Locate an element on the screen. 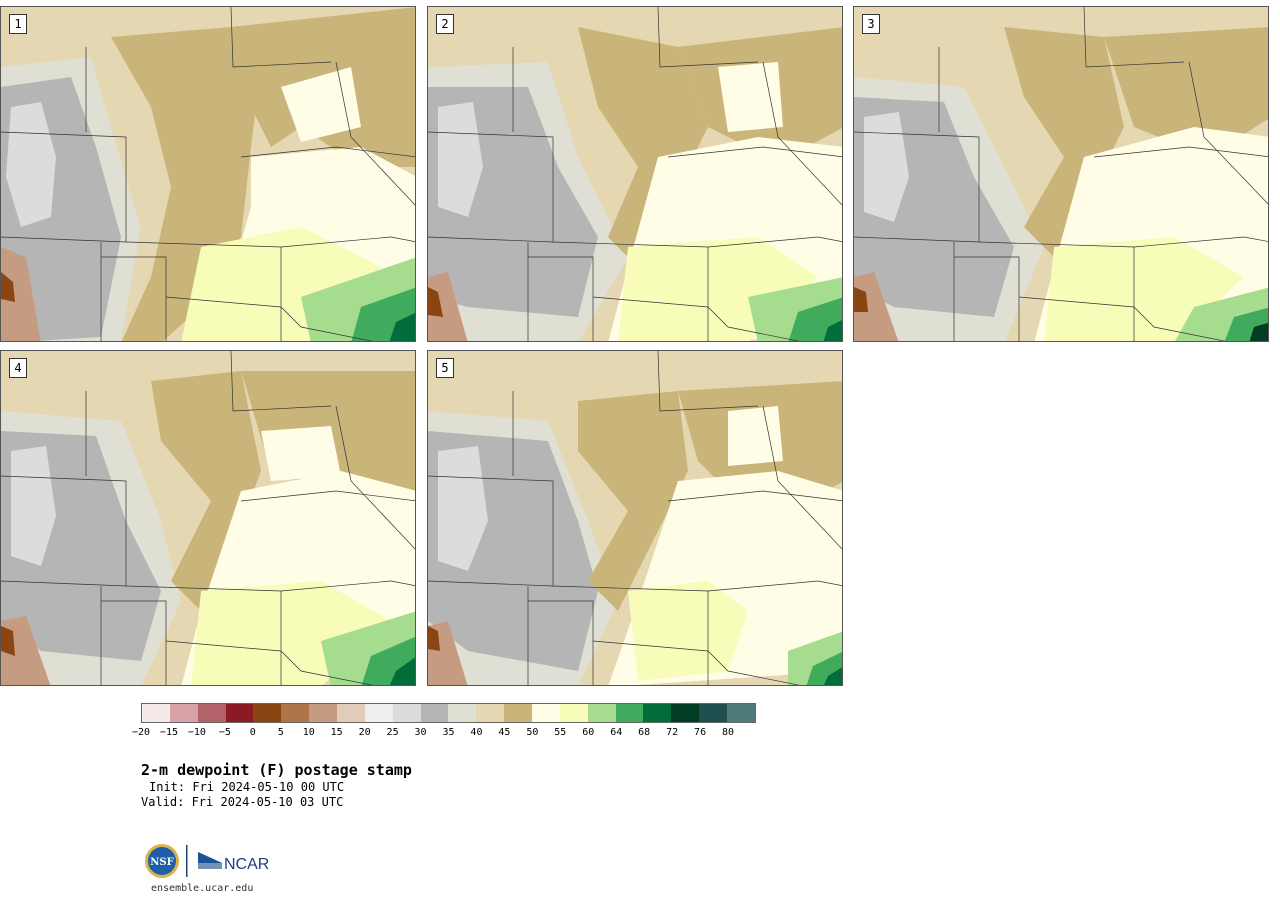 This screenshot has height=901, width=1280. map-panel-5: 5 is located at coordinates (635, 518).